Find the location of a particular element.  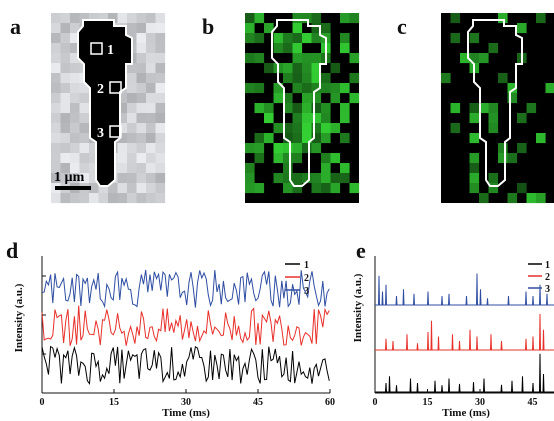

micrograph-c is located at coordinates (497, 108).